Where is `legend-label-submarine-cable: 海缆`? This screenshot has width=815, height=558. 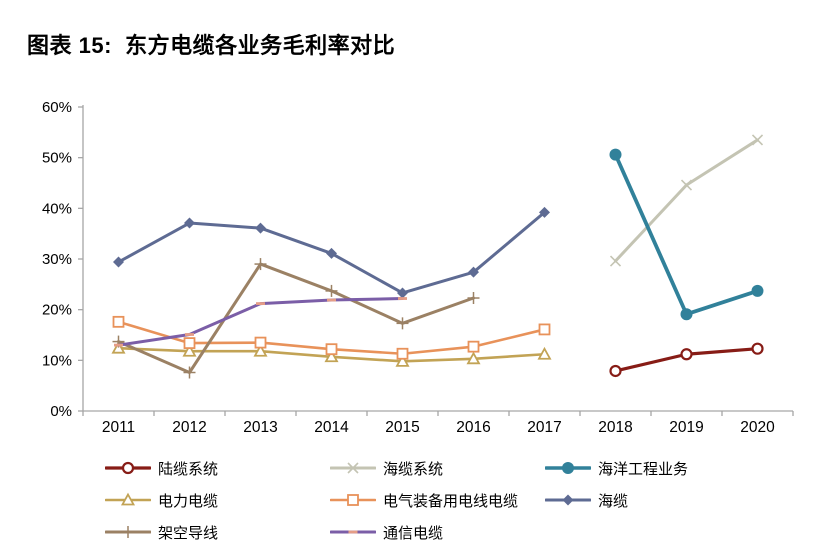 legend-label-submarine-cable: 海缆 is located at coordinates (613, 501).